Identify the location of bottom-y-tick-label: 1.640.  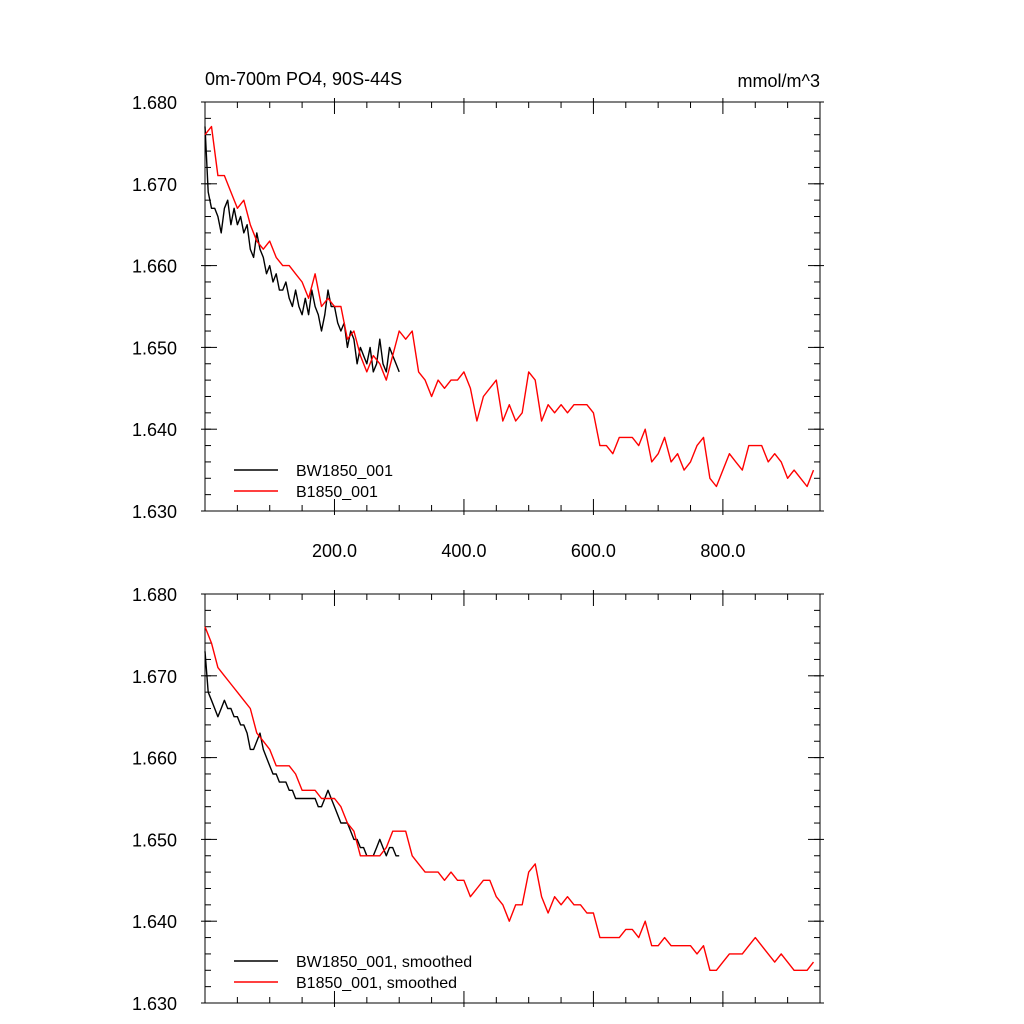
(154, 922).